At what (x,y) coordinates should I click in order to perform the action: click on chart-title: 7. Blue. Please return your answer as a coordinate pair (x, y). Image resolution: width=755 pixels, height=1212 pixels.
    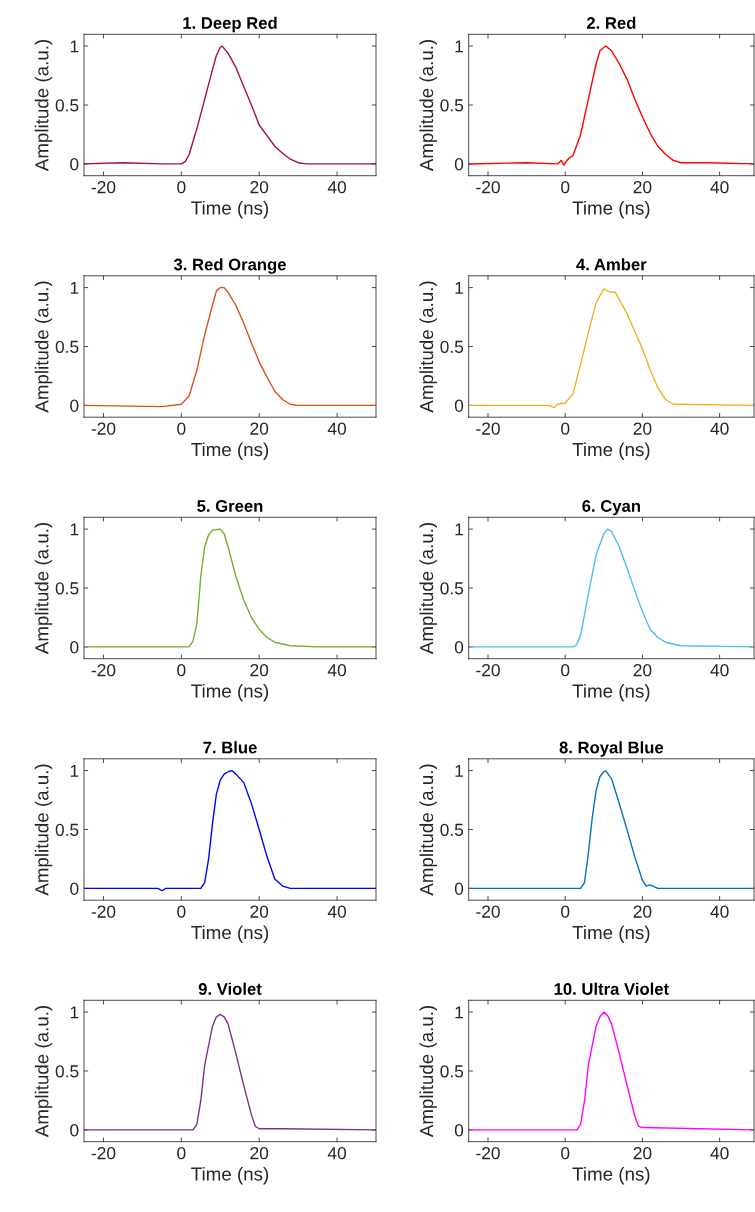
    Looking at the image, I should click on (230, 747).